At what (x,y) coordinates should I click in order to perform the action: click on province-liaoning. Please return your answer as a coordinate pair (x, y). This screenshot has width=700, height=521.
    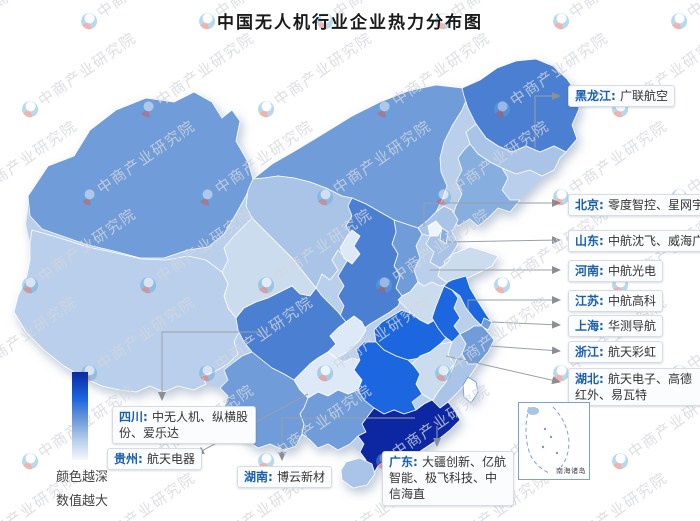
    Looking at the image, I should click on (486, 185).